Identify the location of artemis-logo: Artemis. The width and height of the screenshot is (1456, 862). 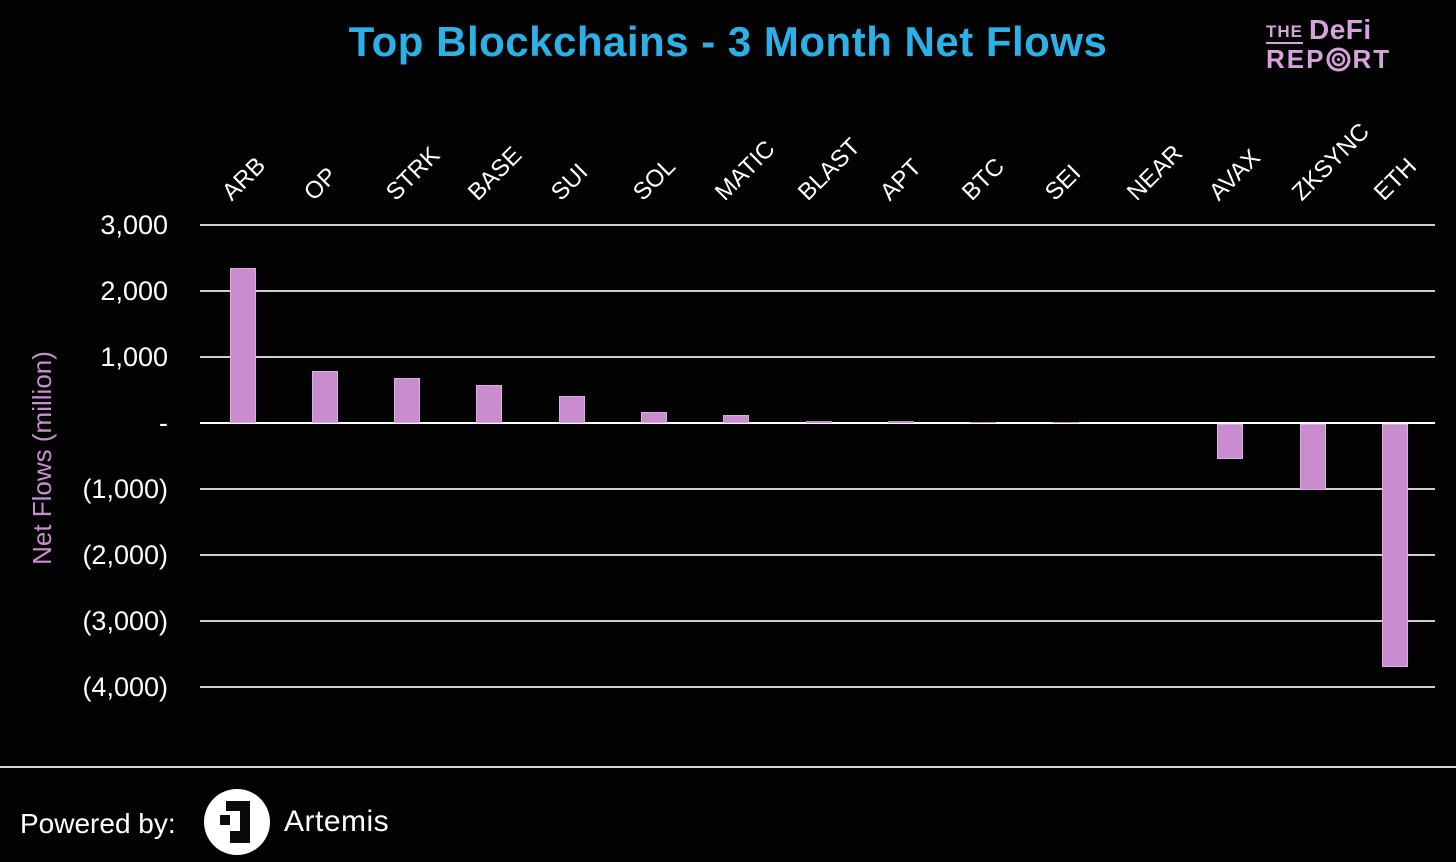
(296, 822).